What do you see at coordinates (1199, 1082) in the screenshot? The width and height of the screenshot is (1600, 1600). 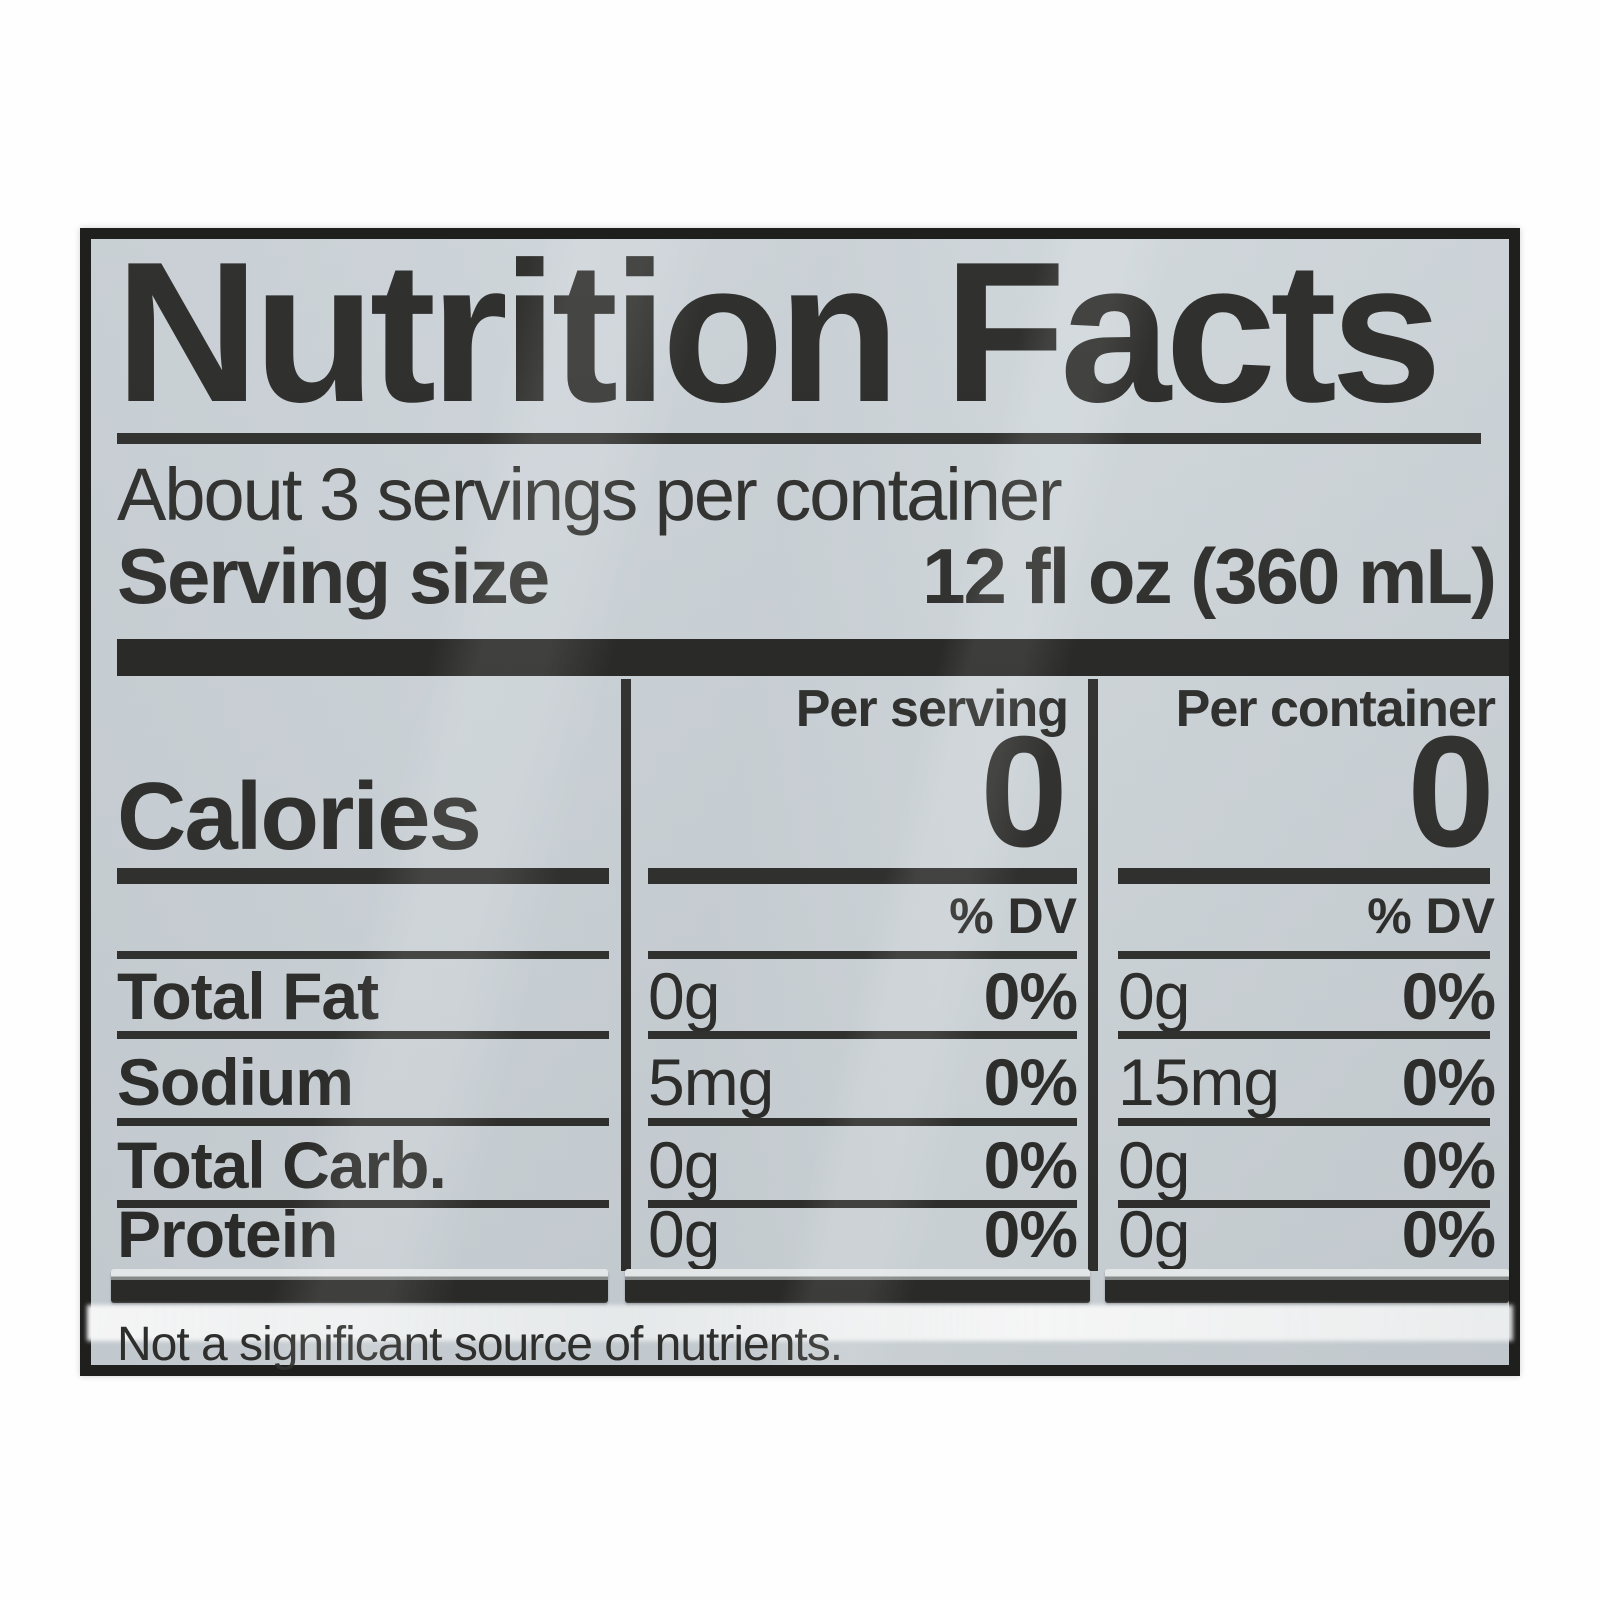 I see `nutrient-amount: 15mg` at bounding box center [1199, 1082].